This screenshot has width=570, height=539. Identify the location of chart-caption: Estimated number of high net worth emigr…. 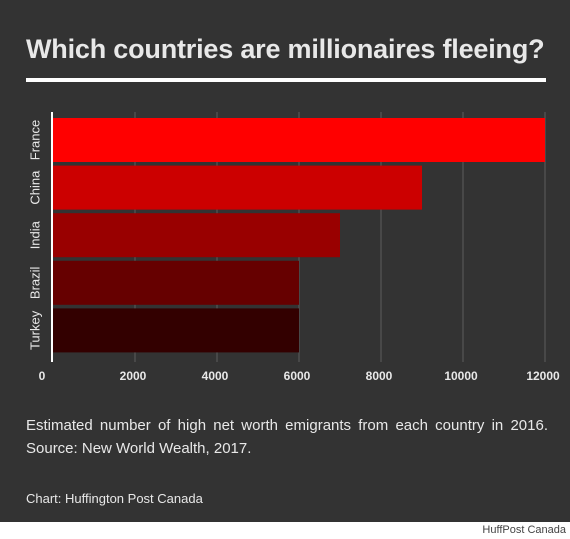
(287, 437).